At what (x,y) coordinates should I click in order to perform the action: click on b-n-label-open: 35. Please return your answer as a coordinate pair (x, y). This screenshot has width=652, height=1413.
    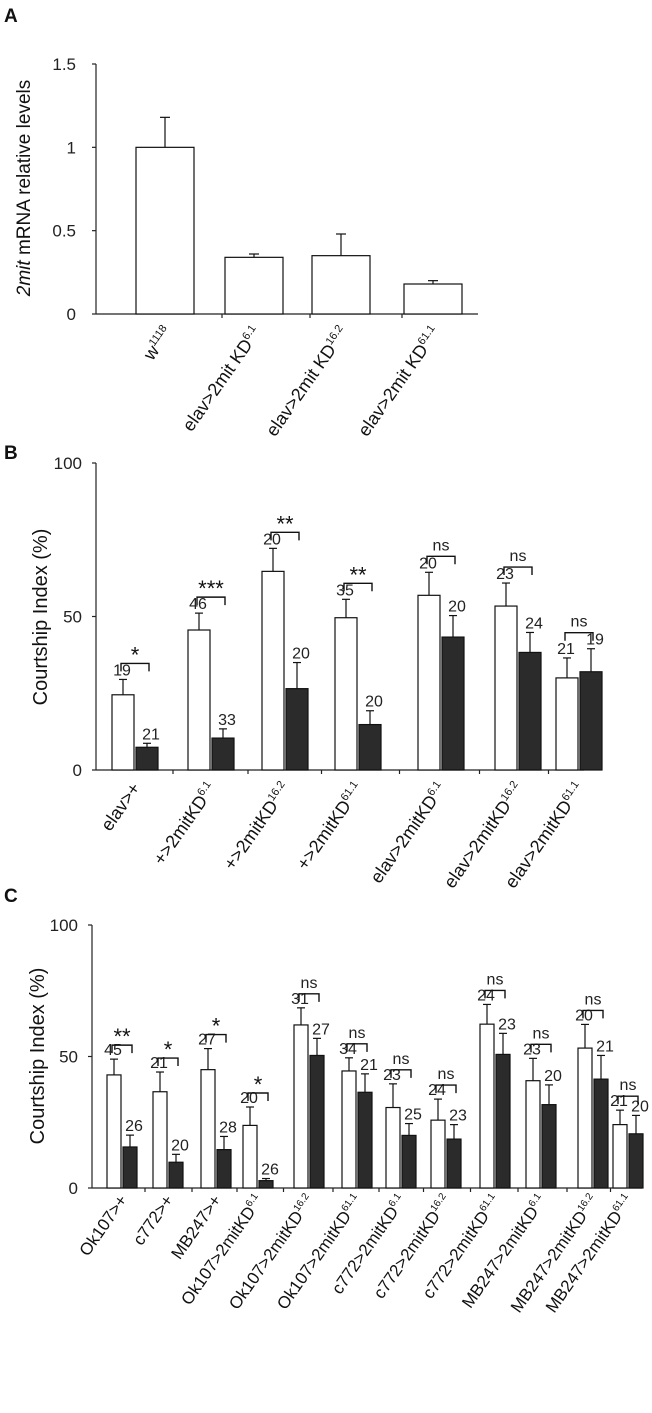
    Looking at the image, I should click on (345, 590).